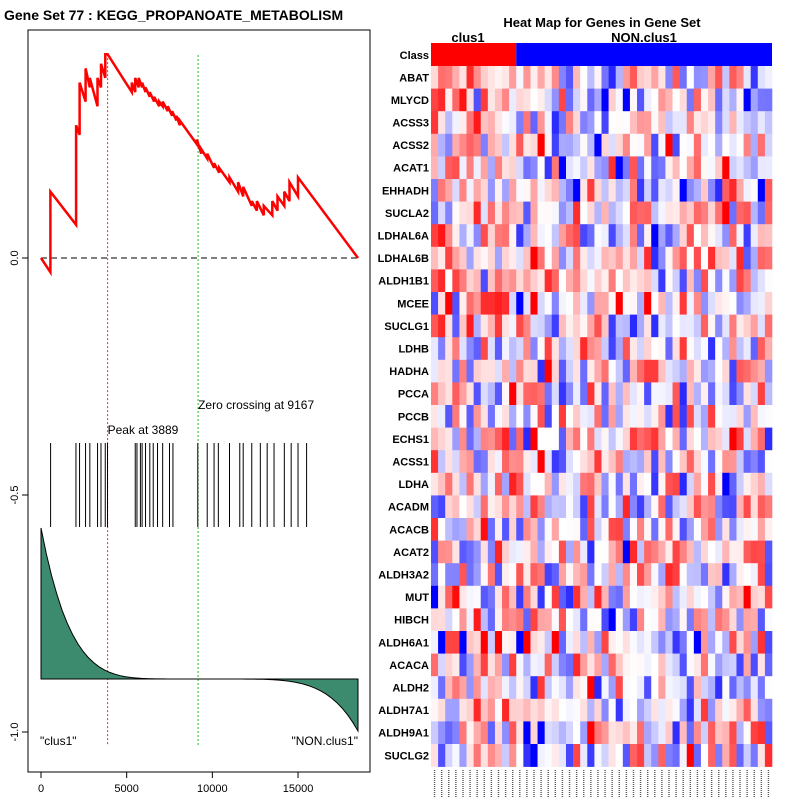  I want to click on group2-label: NON.clus1, so click(644, 37).